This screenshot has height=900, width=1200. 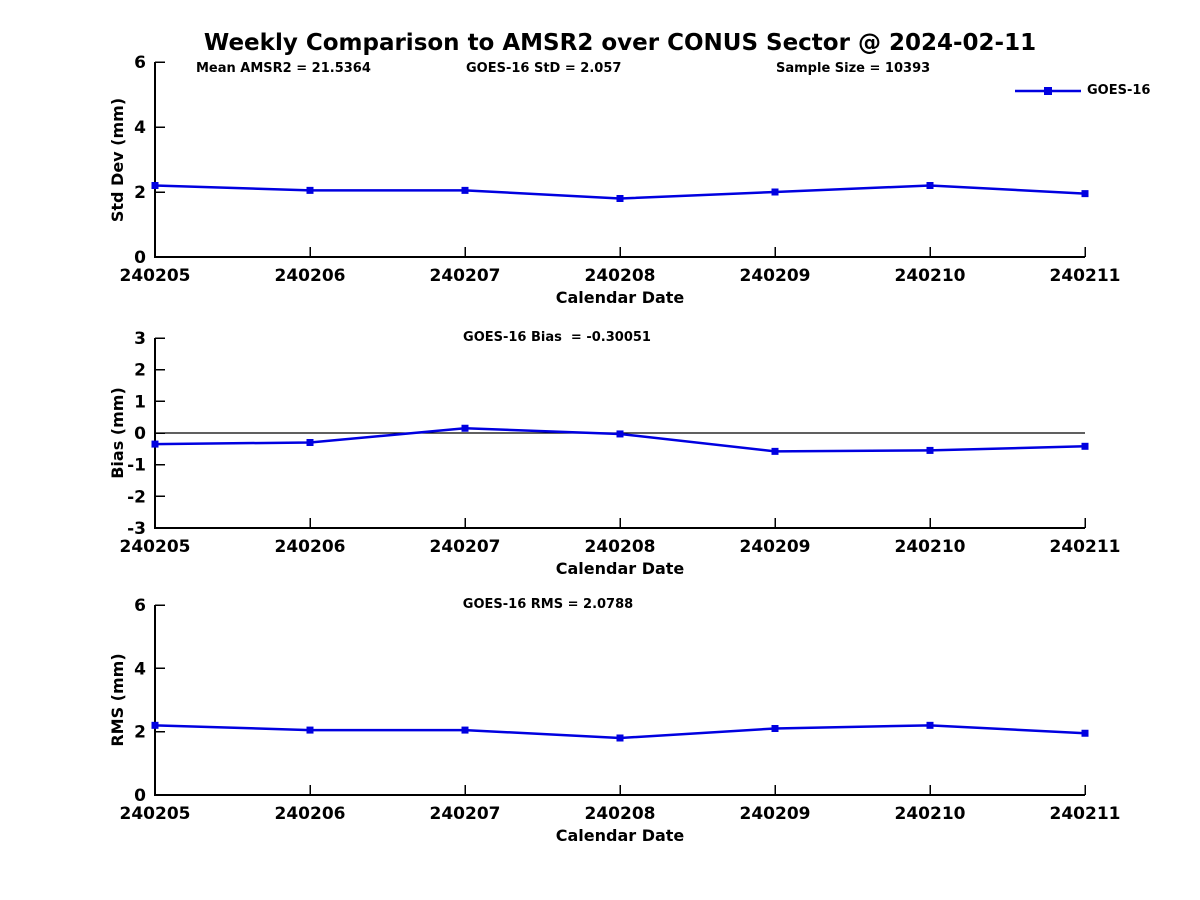 What do you see at coordinates (930, 814) in the screenshot?
I see `rms-x-tick-label: 240210` at bounding box center [930, 814].